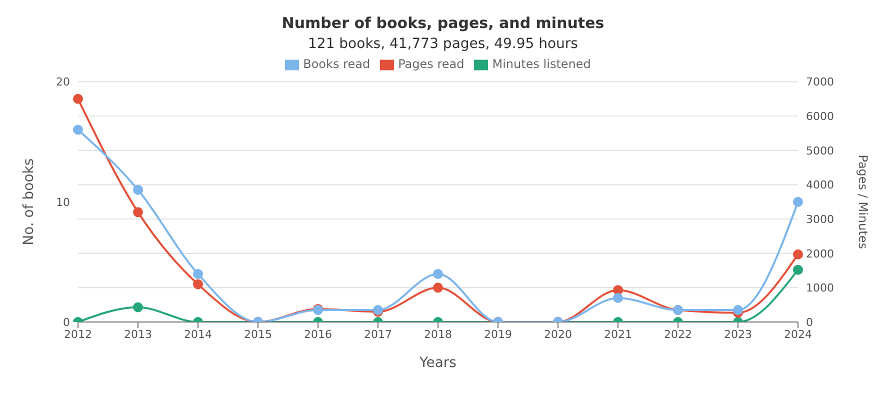 This screenshot has width=888, height=400. What do you see at coordinates (820, 151) in the screenshot?
I see `y2-tick-label: 5000` at bounding box center [820, 151].